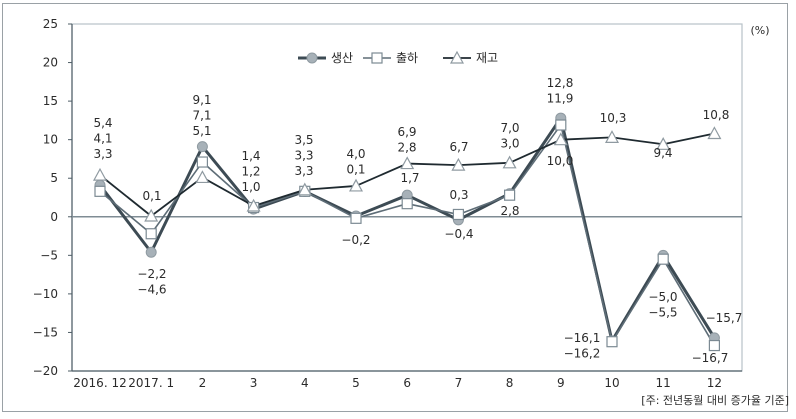 The width and height of the screenshot is (796, 419). I want to click on data-label: −5,5, so click(662, 313).